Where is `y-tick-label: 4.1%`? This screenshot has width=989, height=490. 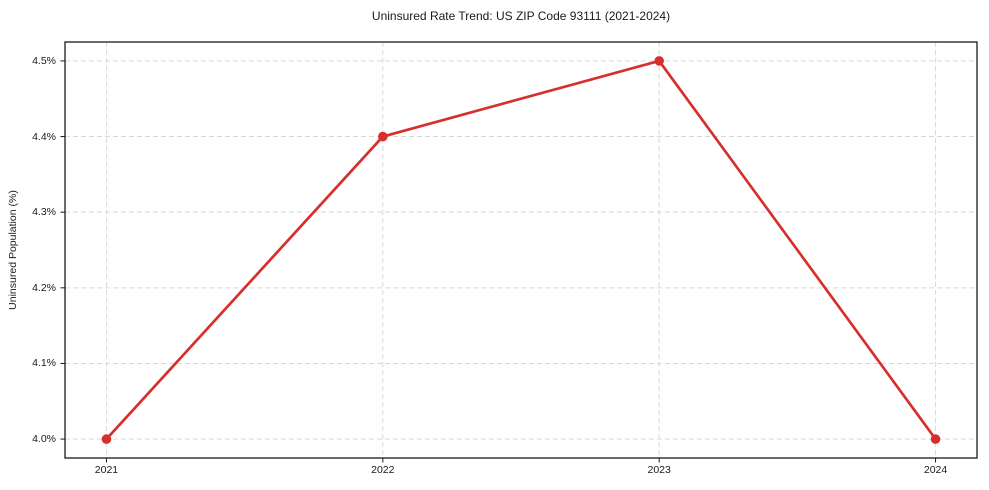 y-tick-label: 4.1% is located at coordinates (44, 363).